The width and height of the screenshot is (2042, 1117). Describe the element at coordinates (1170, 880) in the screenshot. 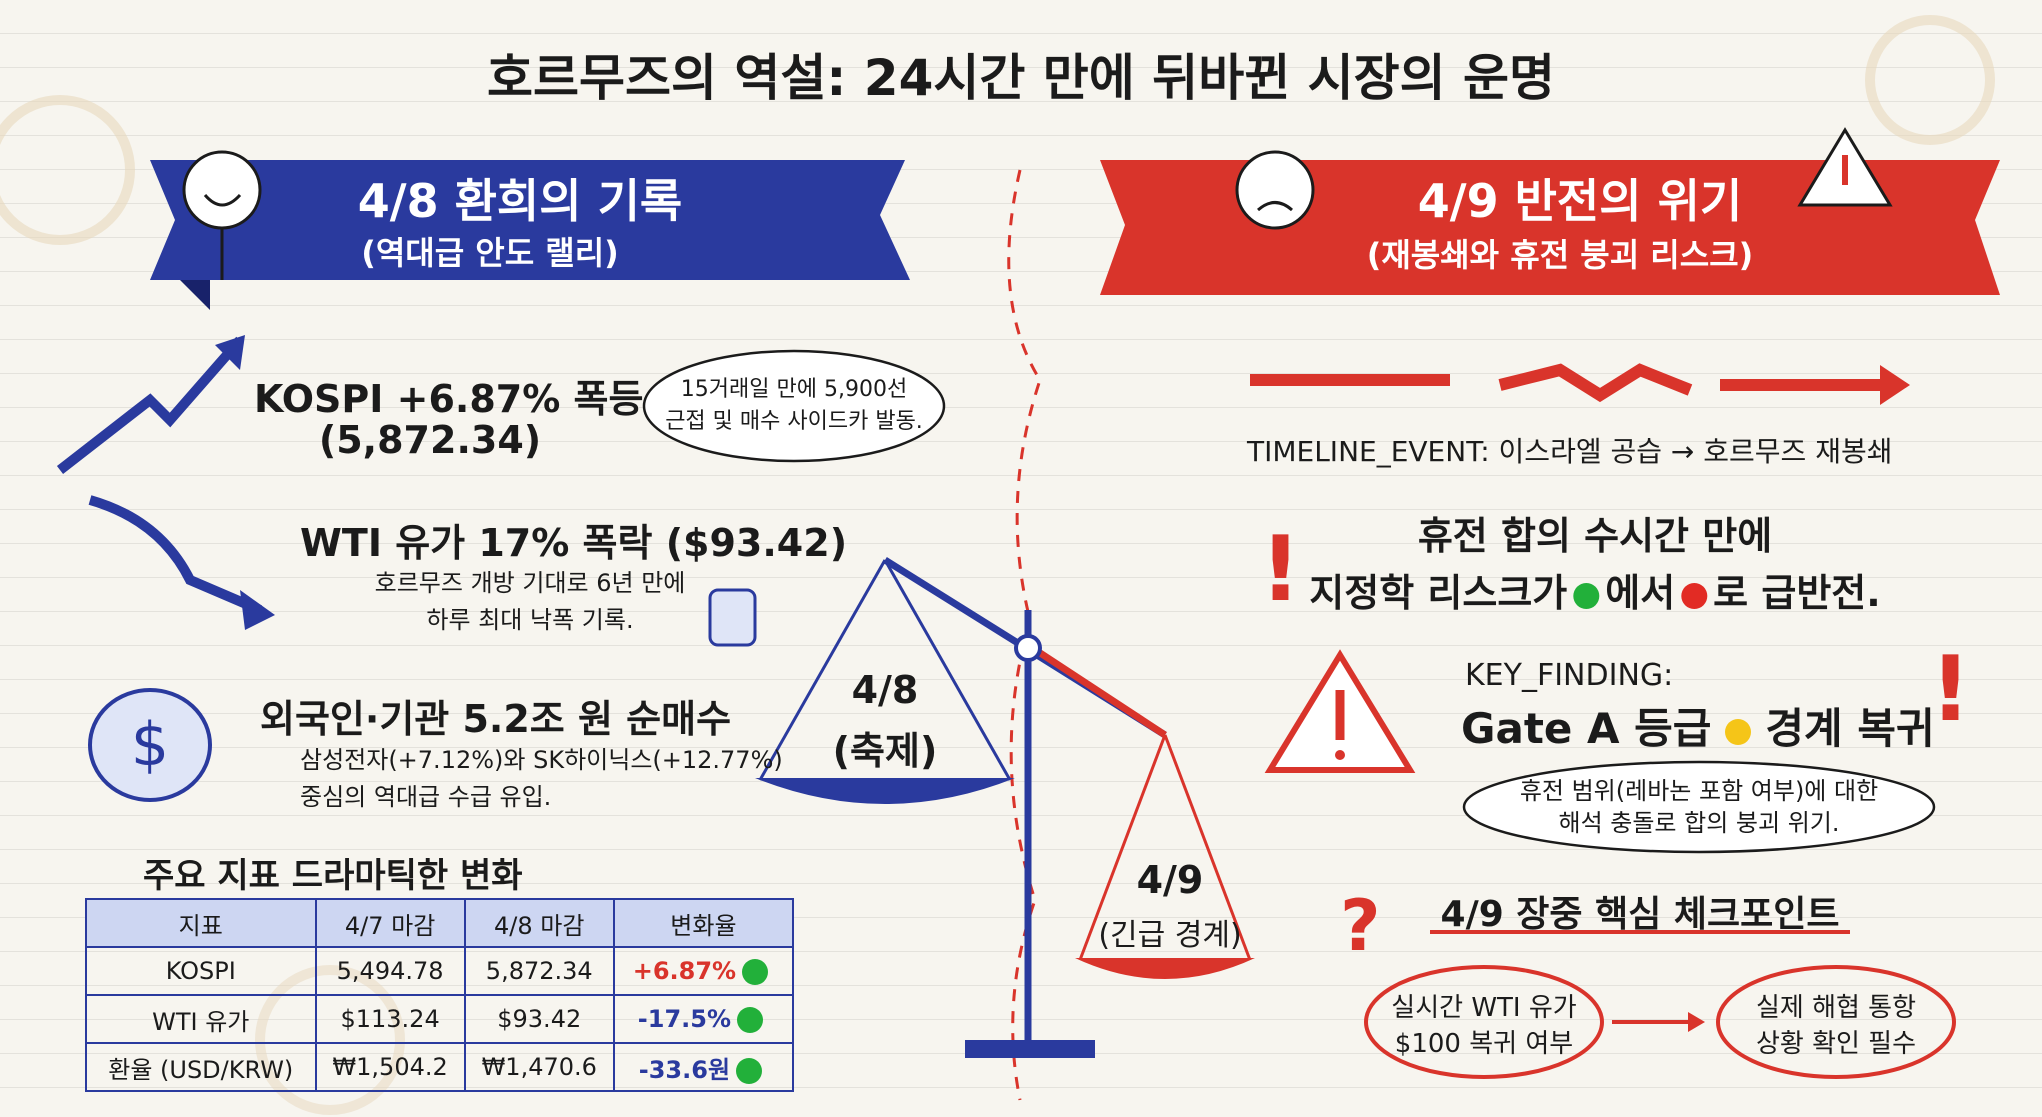

I see `scale-label: 4/9` at that location.